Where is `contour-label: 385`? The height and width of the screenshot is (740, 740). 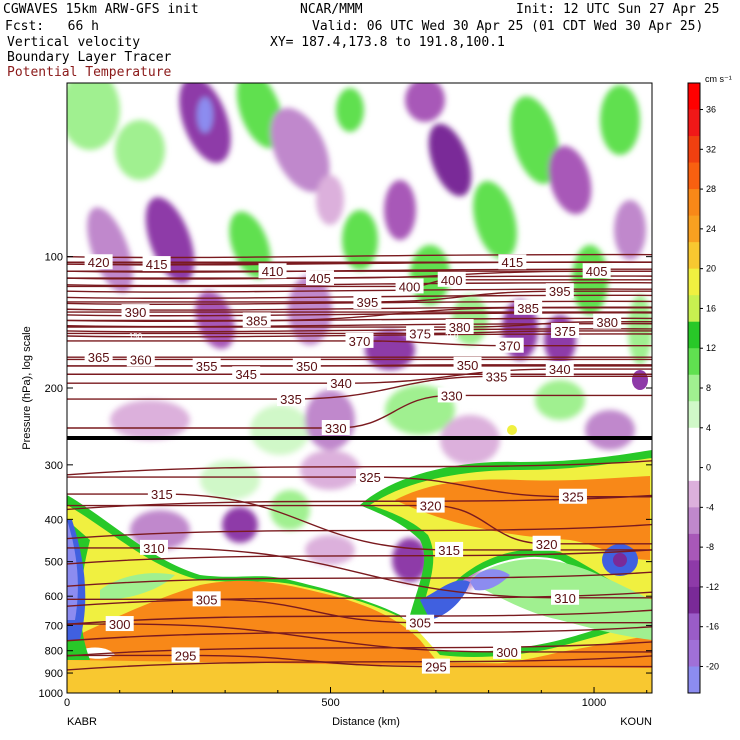
contour-label: 385 is located at coordinates (257, 320).